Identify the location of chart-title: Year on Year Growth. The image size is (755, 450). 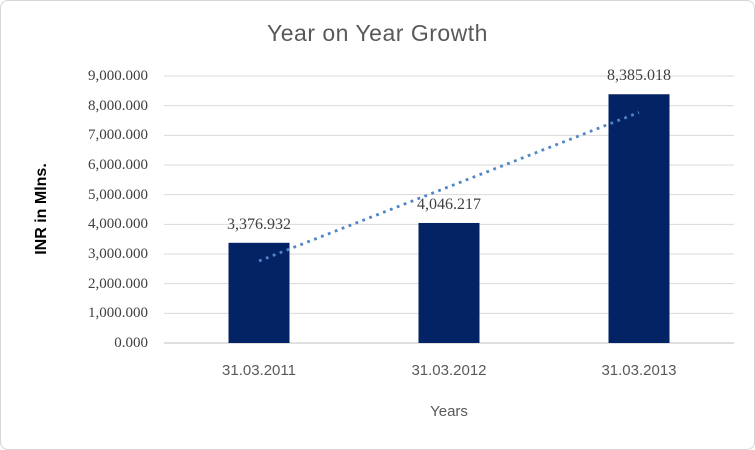
(377, 33).